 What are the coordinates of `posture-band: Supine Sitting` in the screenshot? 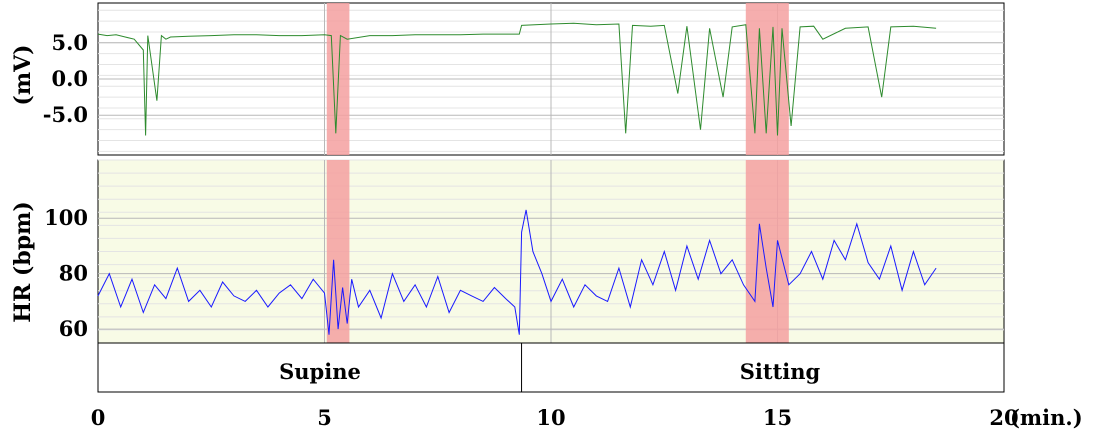 It's located at (551, 367).